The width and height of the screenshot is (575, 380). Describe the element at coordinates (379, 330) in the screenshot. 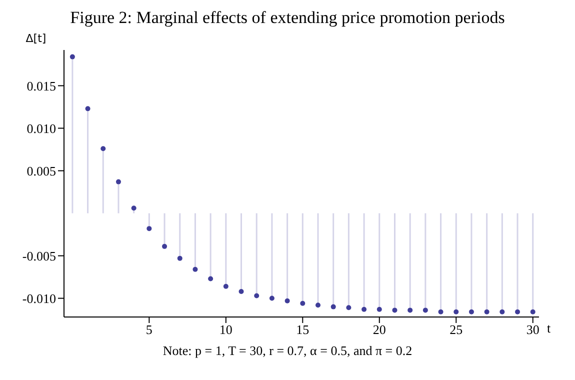

I see `x-tick-label: 20` at that location.